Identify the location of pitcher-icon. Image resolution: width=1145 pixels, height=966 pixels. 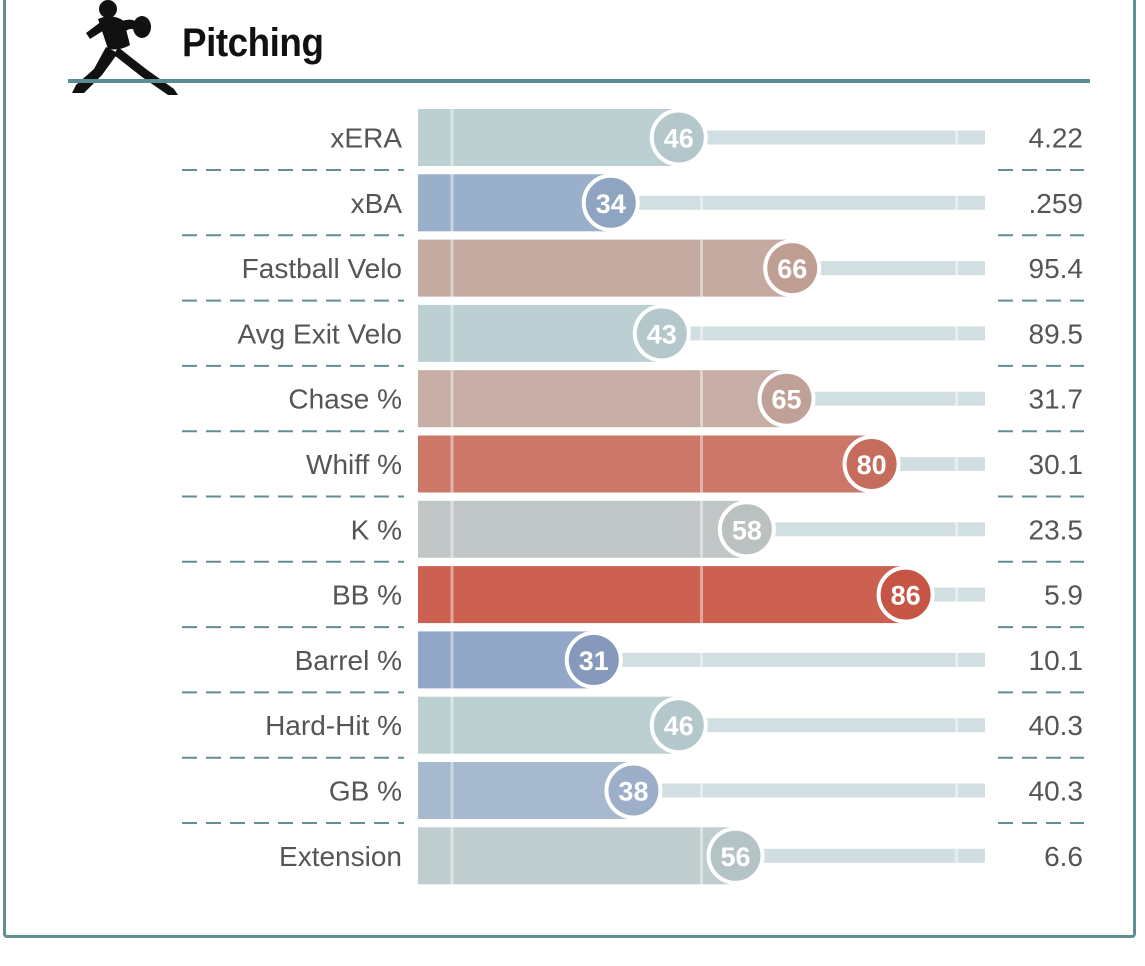
(125, 47).